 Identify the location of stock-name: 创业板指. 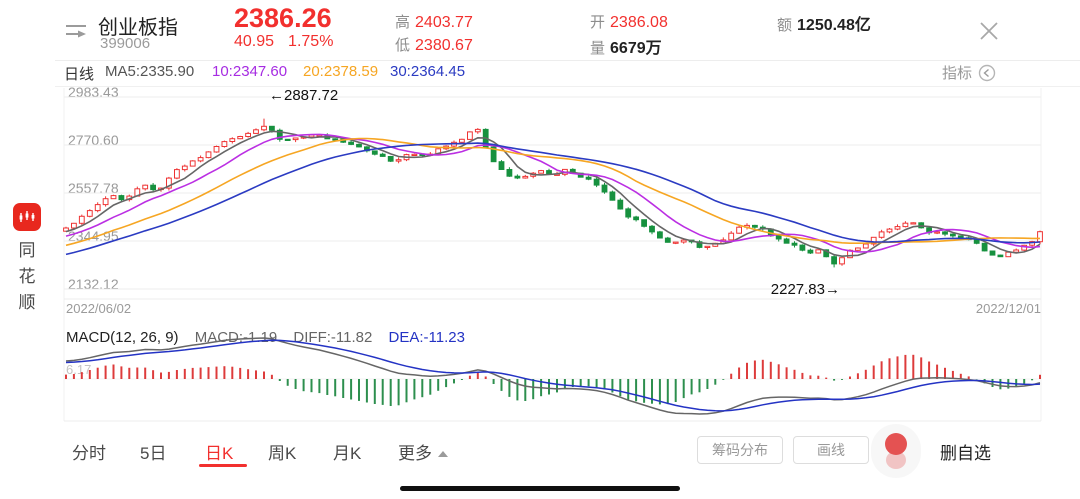
(138, 28).